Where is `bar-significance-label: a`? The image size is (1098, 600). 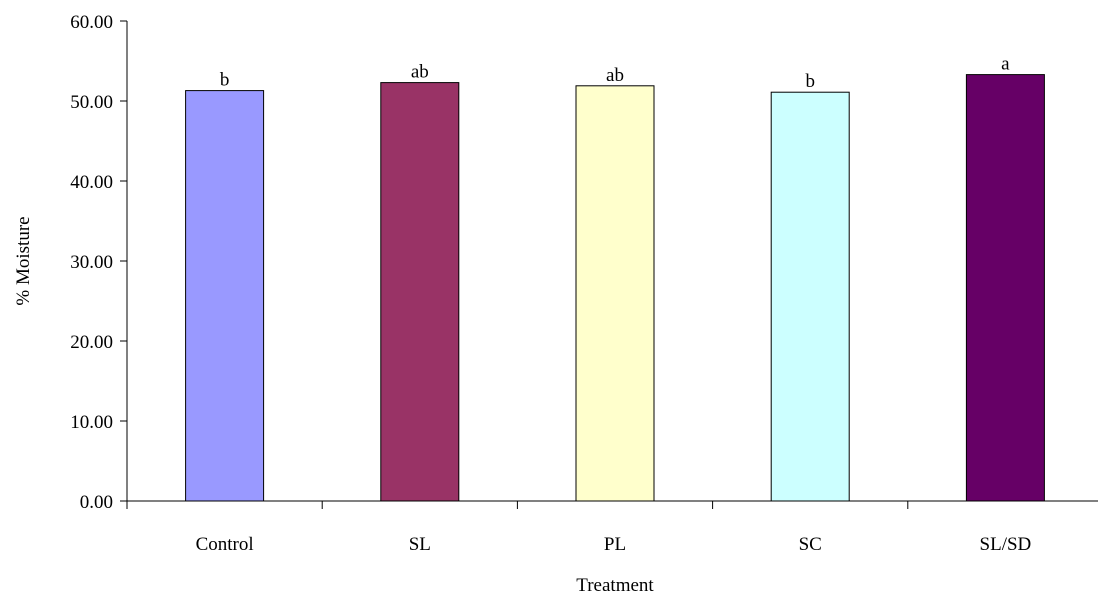 bar-significance-label: a is located at coordinates (1005, 64).